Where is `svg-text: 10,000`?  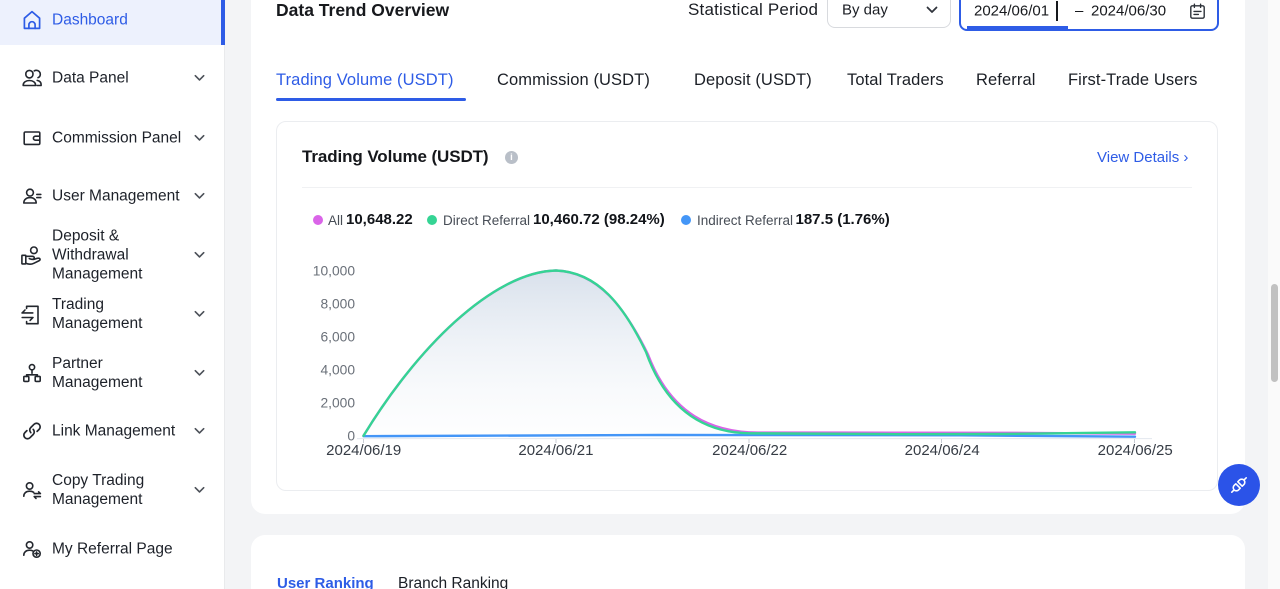 svg-text: 10,000 is located at coordinates (334, 271).